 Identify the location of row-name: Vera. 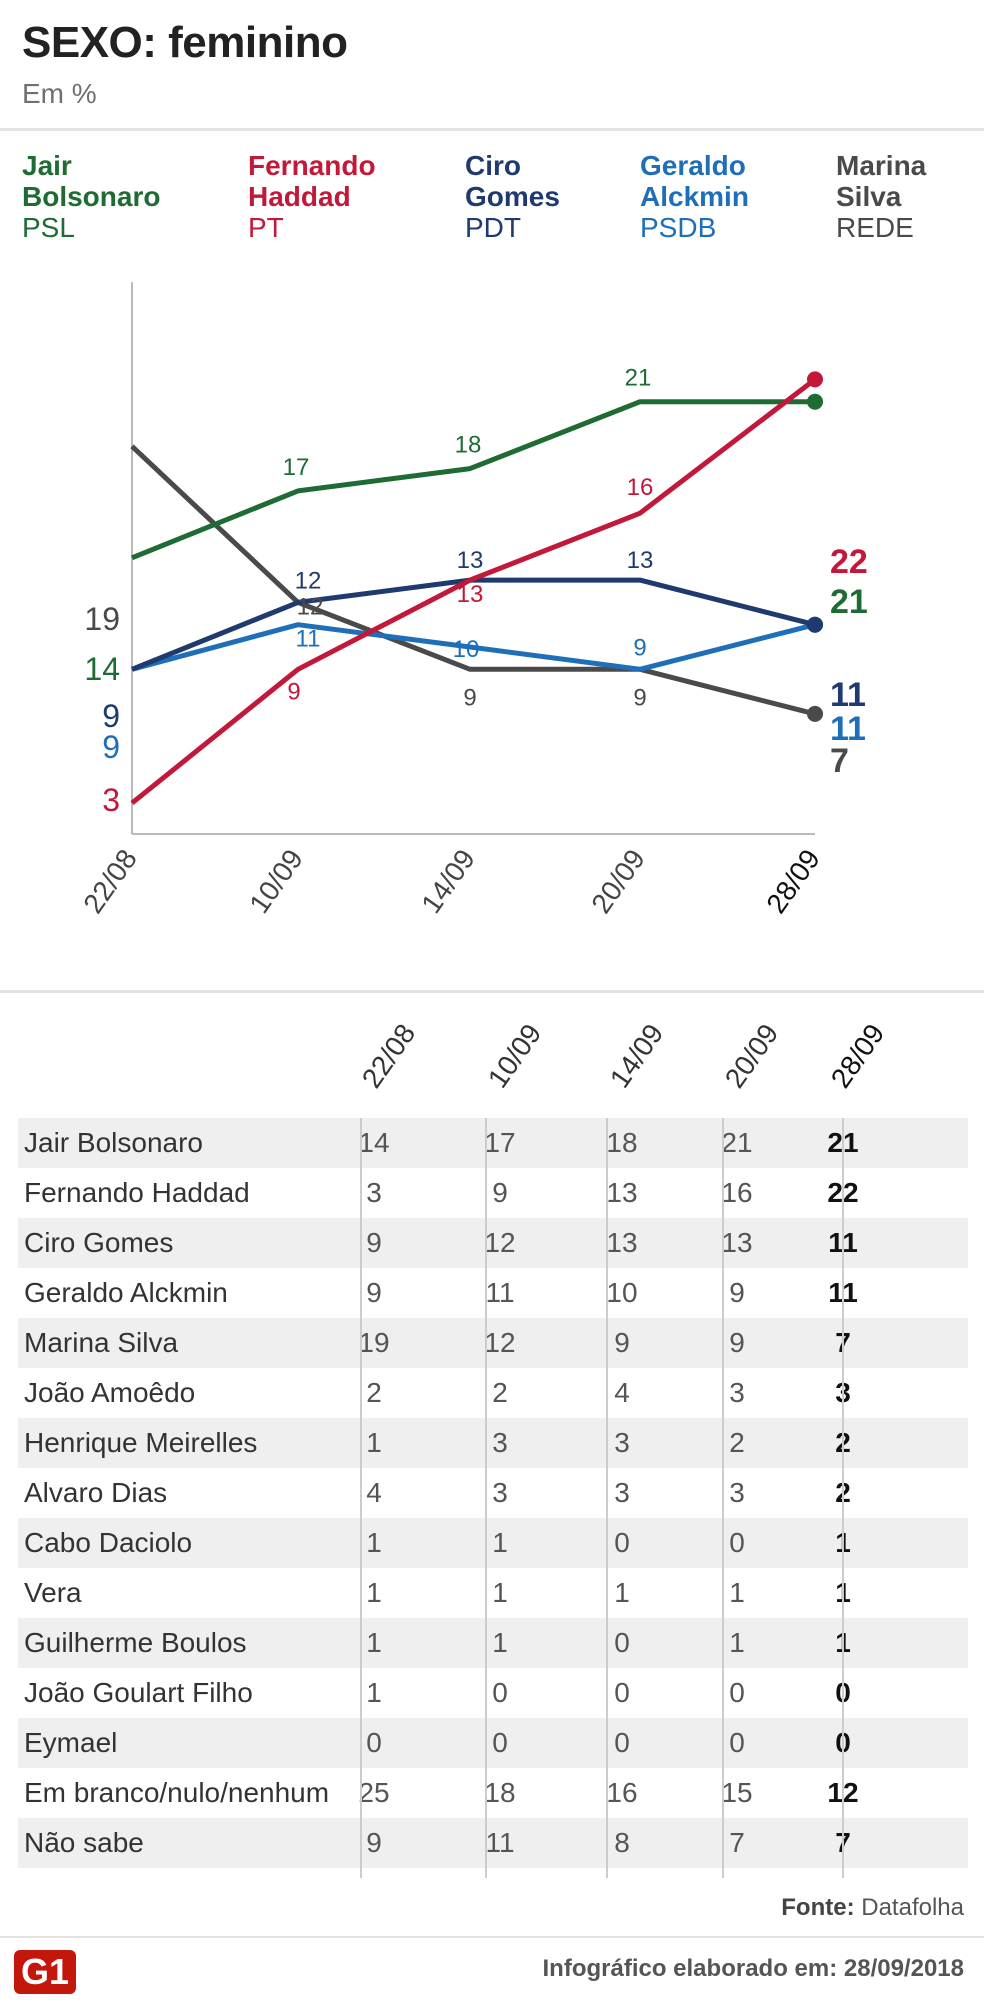
(53, 1592).